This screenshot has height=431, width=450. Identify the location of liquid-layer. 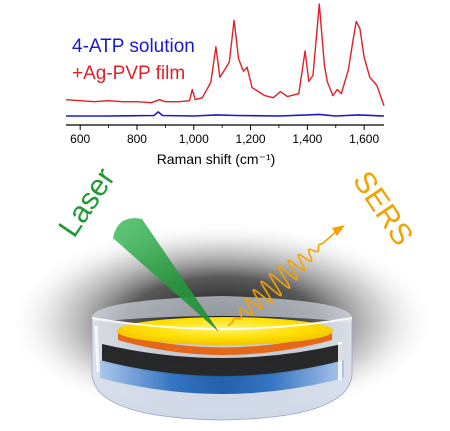
(222, 377).